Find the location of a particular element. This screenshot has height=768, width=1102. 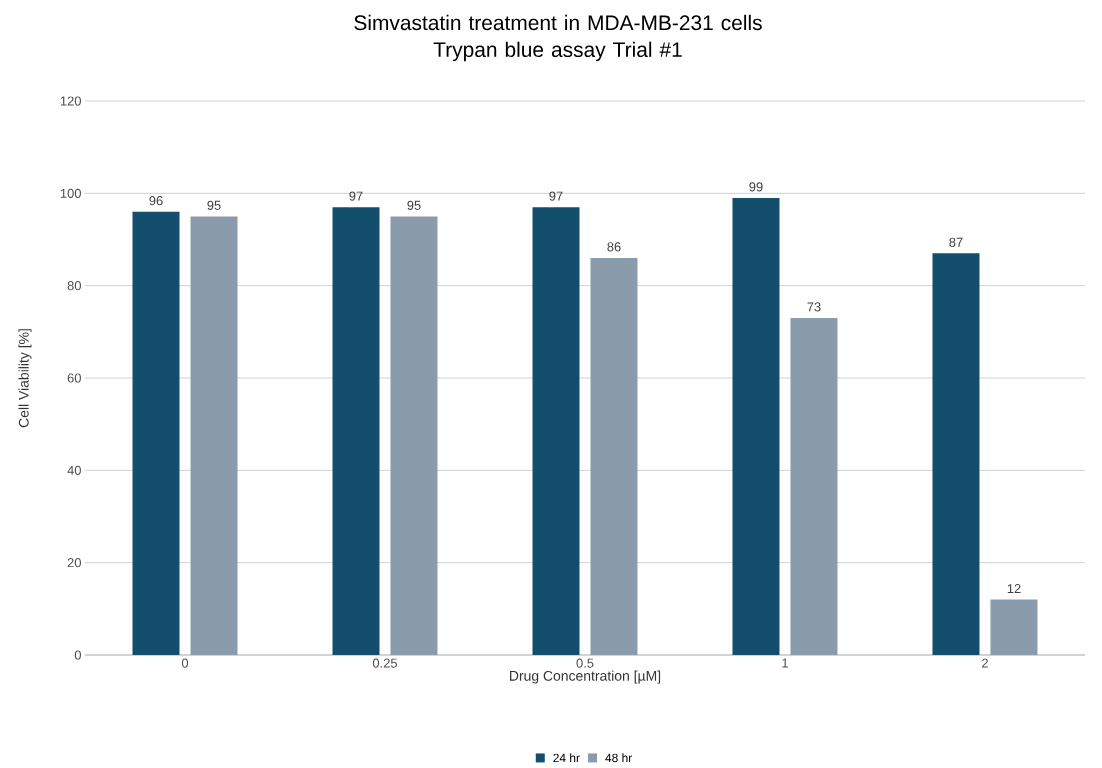

data-label: 87 is located at coordinates (956, 242).